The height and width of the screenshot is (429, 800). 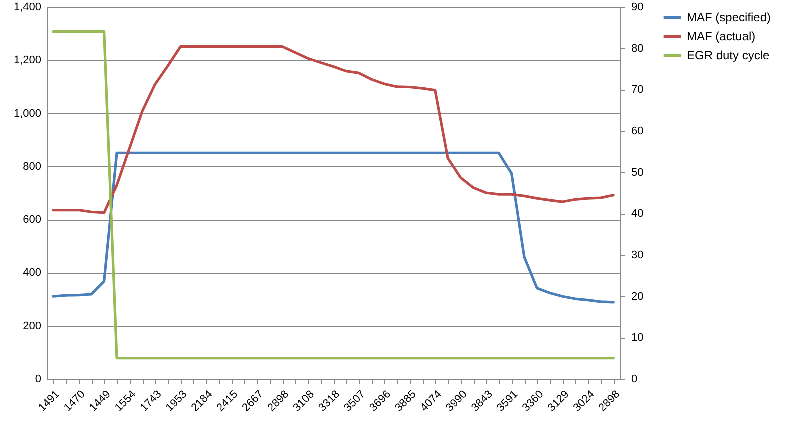 I want to click on y-tick-label: 200, so click(x=32, y=326).